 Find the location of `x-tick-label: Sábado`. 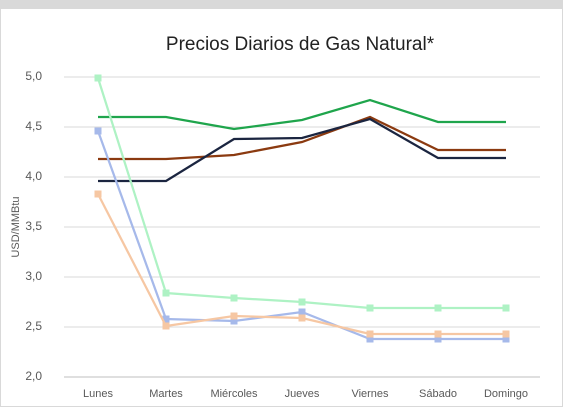

x-tick-label: Sábado is located at coordinates (438, 394).